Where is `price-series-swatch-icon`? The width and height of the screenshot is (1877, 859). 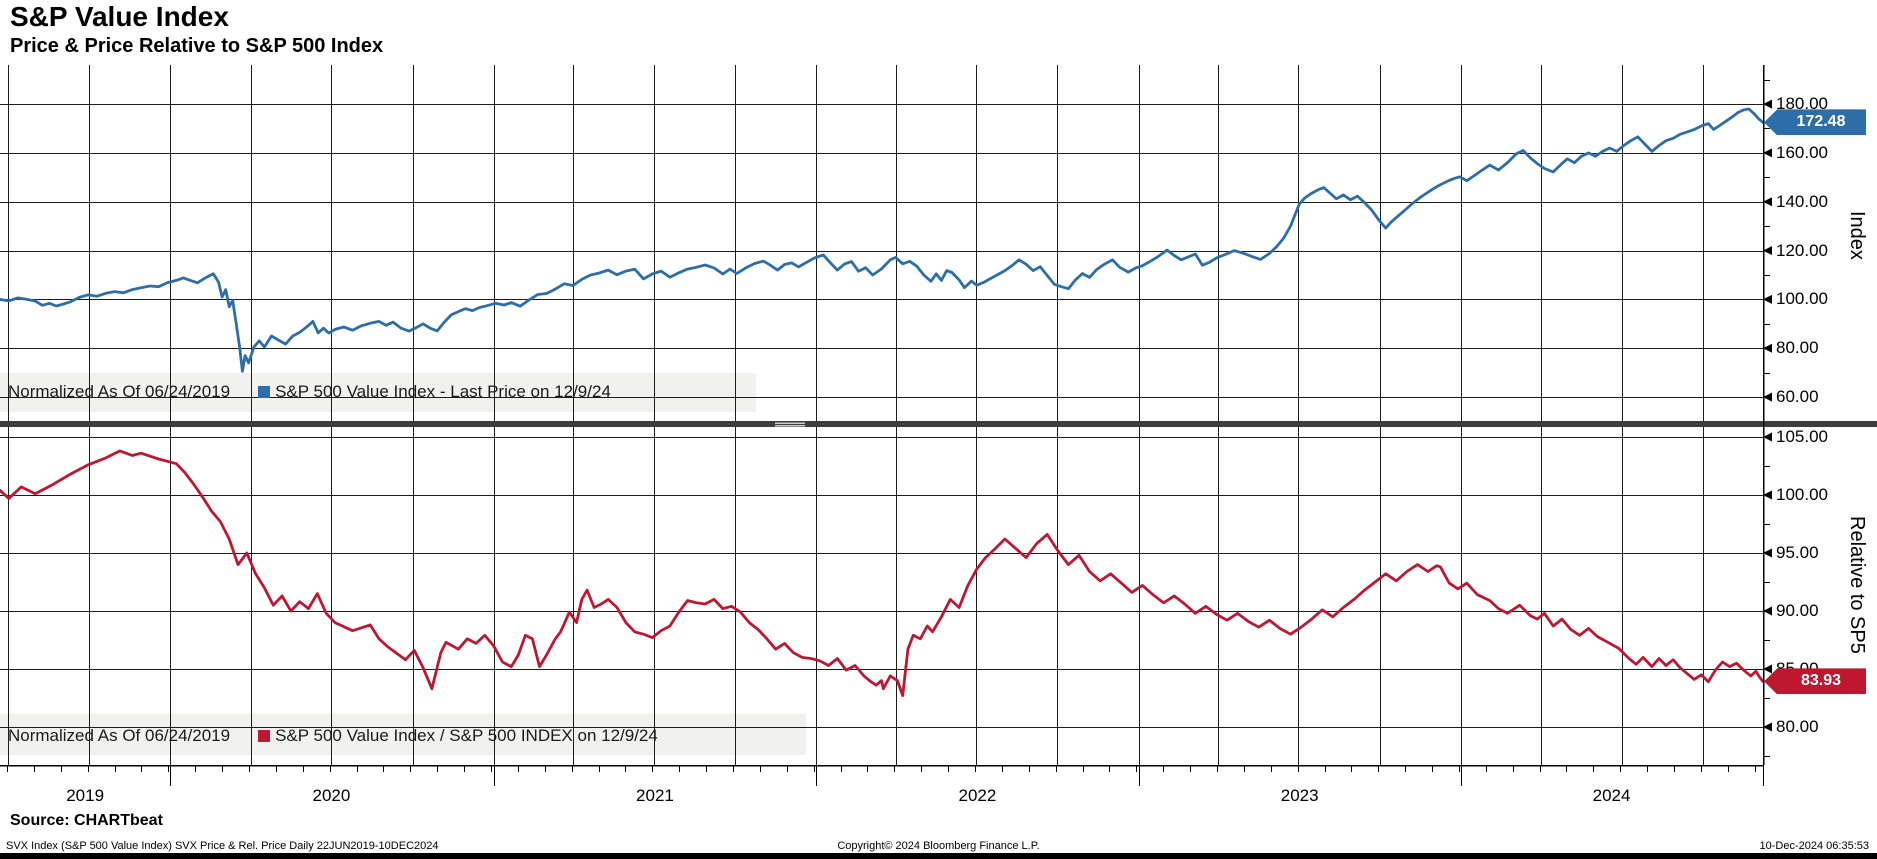
price-series-swatch-icon is located at coordinates (264, 392).